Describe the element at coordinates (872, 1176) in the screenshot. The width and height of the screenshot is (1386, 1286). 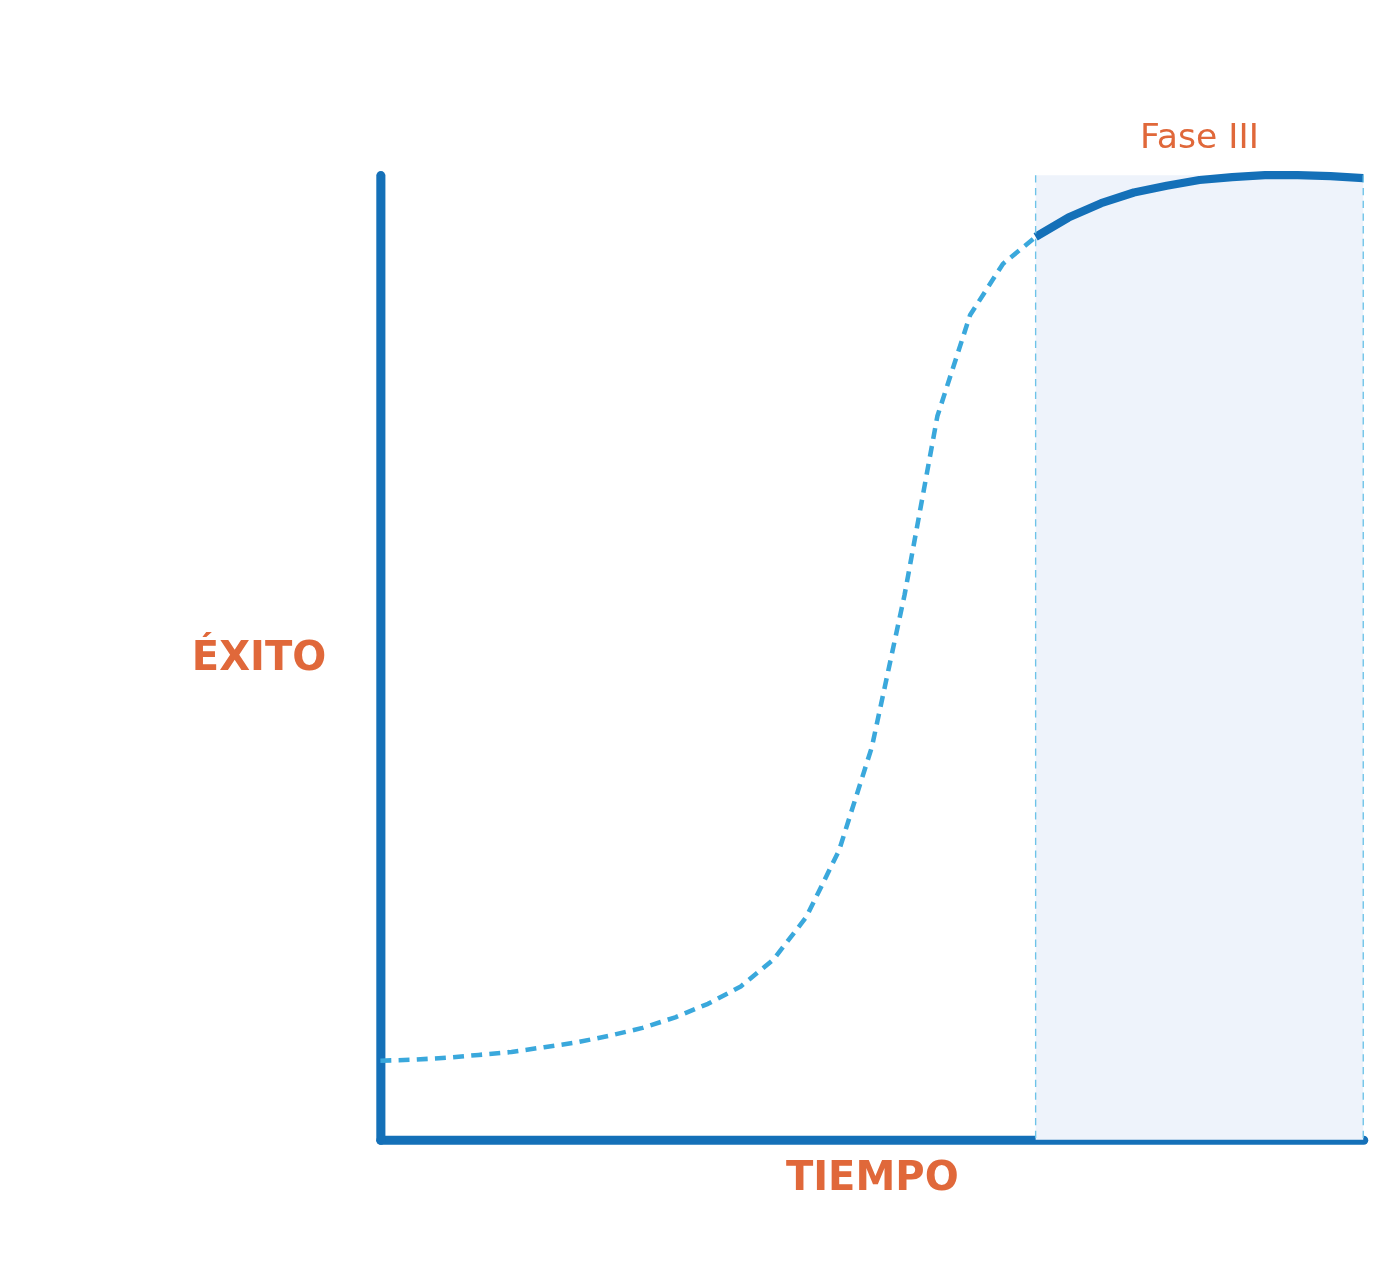
I see `x-axis-title: TIEMPO` at that location.